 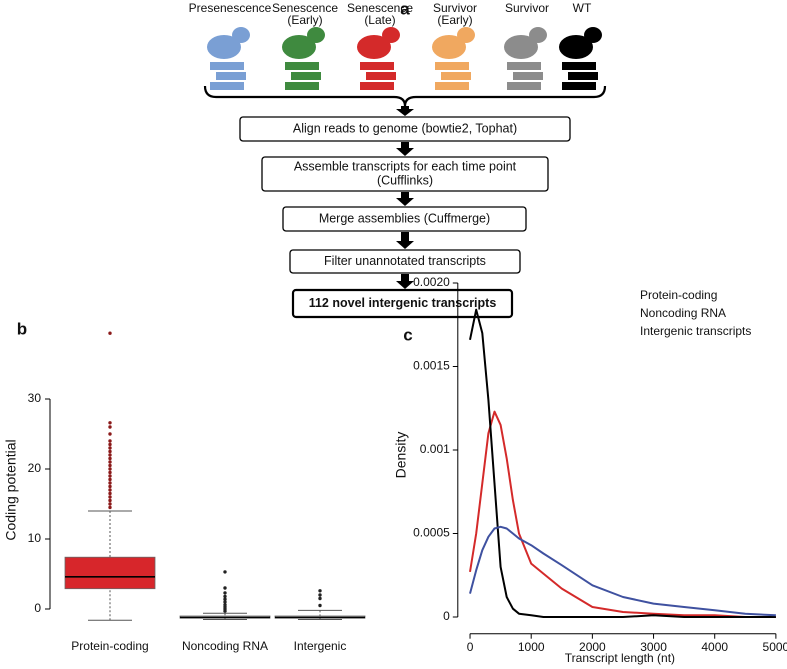 What do you see at coordinates (35, 398) in the screenshot?
I see `y-tick-label: 30` at bounding box center [35, 398].